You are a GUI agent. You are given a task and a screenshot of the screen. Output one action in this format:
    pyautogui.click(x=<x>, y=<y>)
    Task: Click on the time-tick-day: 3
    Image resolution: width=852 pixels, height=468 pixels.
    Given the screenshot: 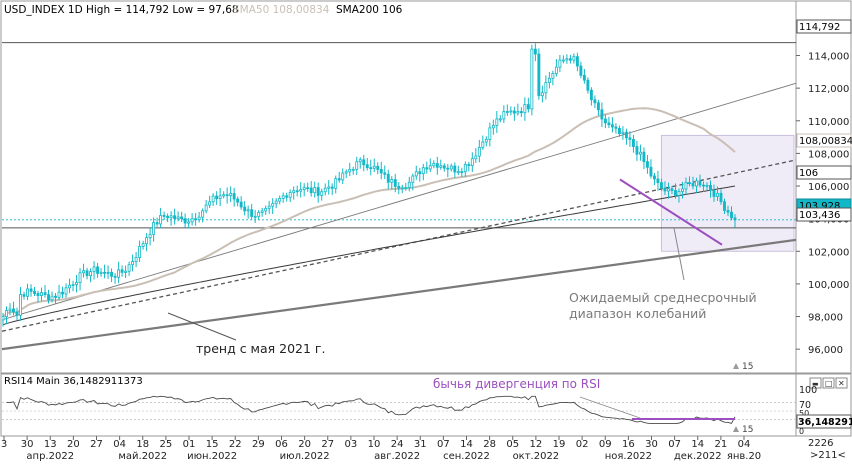 What is the action you would take?
    pyautogui.click(x=4, y=444)
    